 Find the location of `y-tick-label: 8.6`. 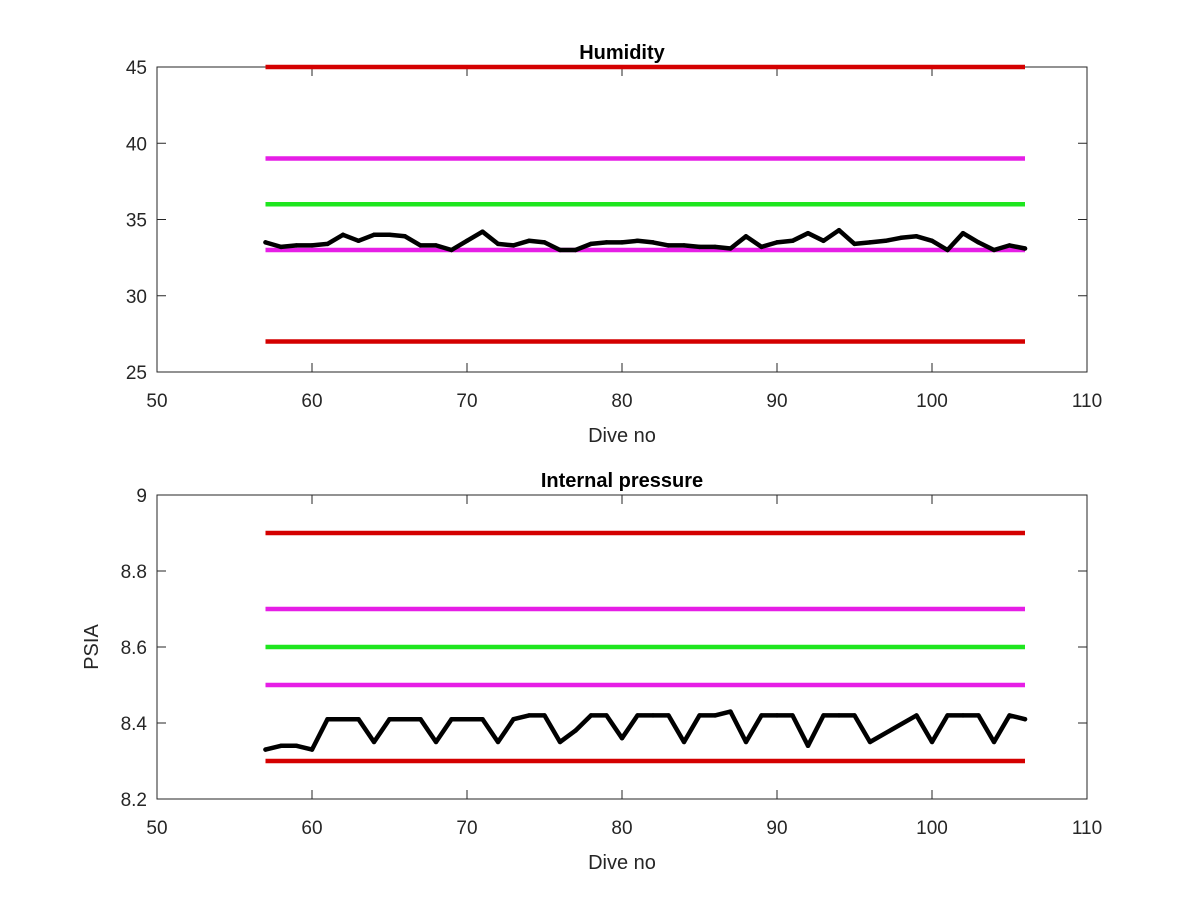

y-tick-label: 8.6 is located at coordinates (134, 648).